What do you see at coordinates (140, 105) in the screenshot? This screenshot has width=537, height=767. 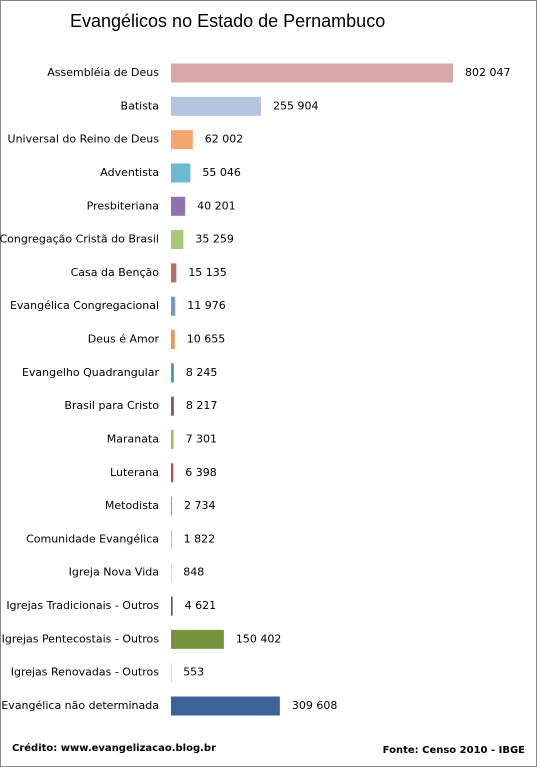 I see `category-label: Batista` at bounding box center [140, 105].